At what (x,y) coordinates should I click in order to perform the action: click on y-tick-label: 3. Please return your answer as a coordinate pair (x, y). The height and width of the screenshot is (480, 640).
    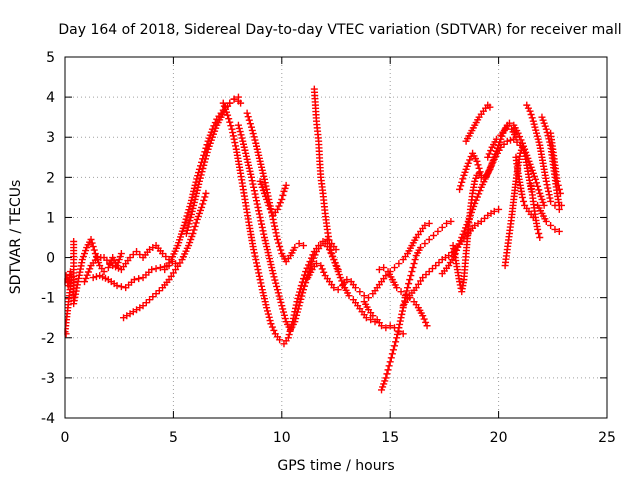
    Looking at the image, I should click on (50, 138).